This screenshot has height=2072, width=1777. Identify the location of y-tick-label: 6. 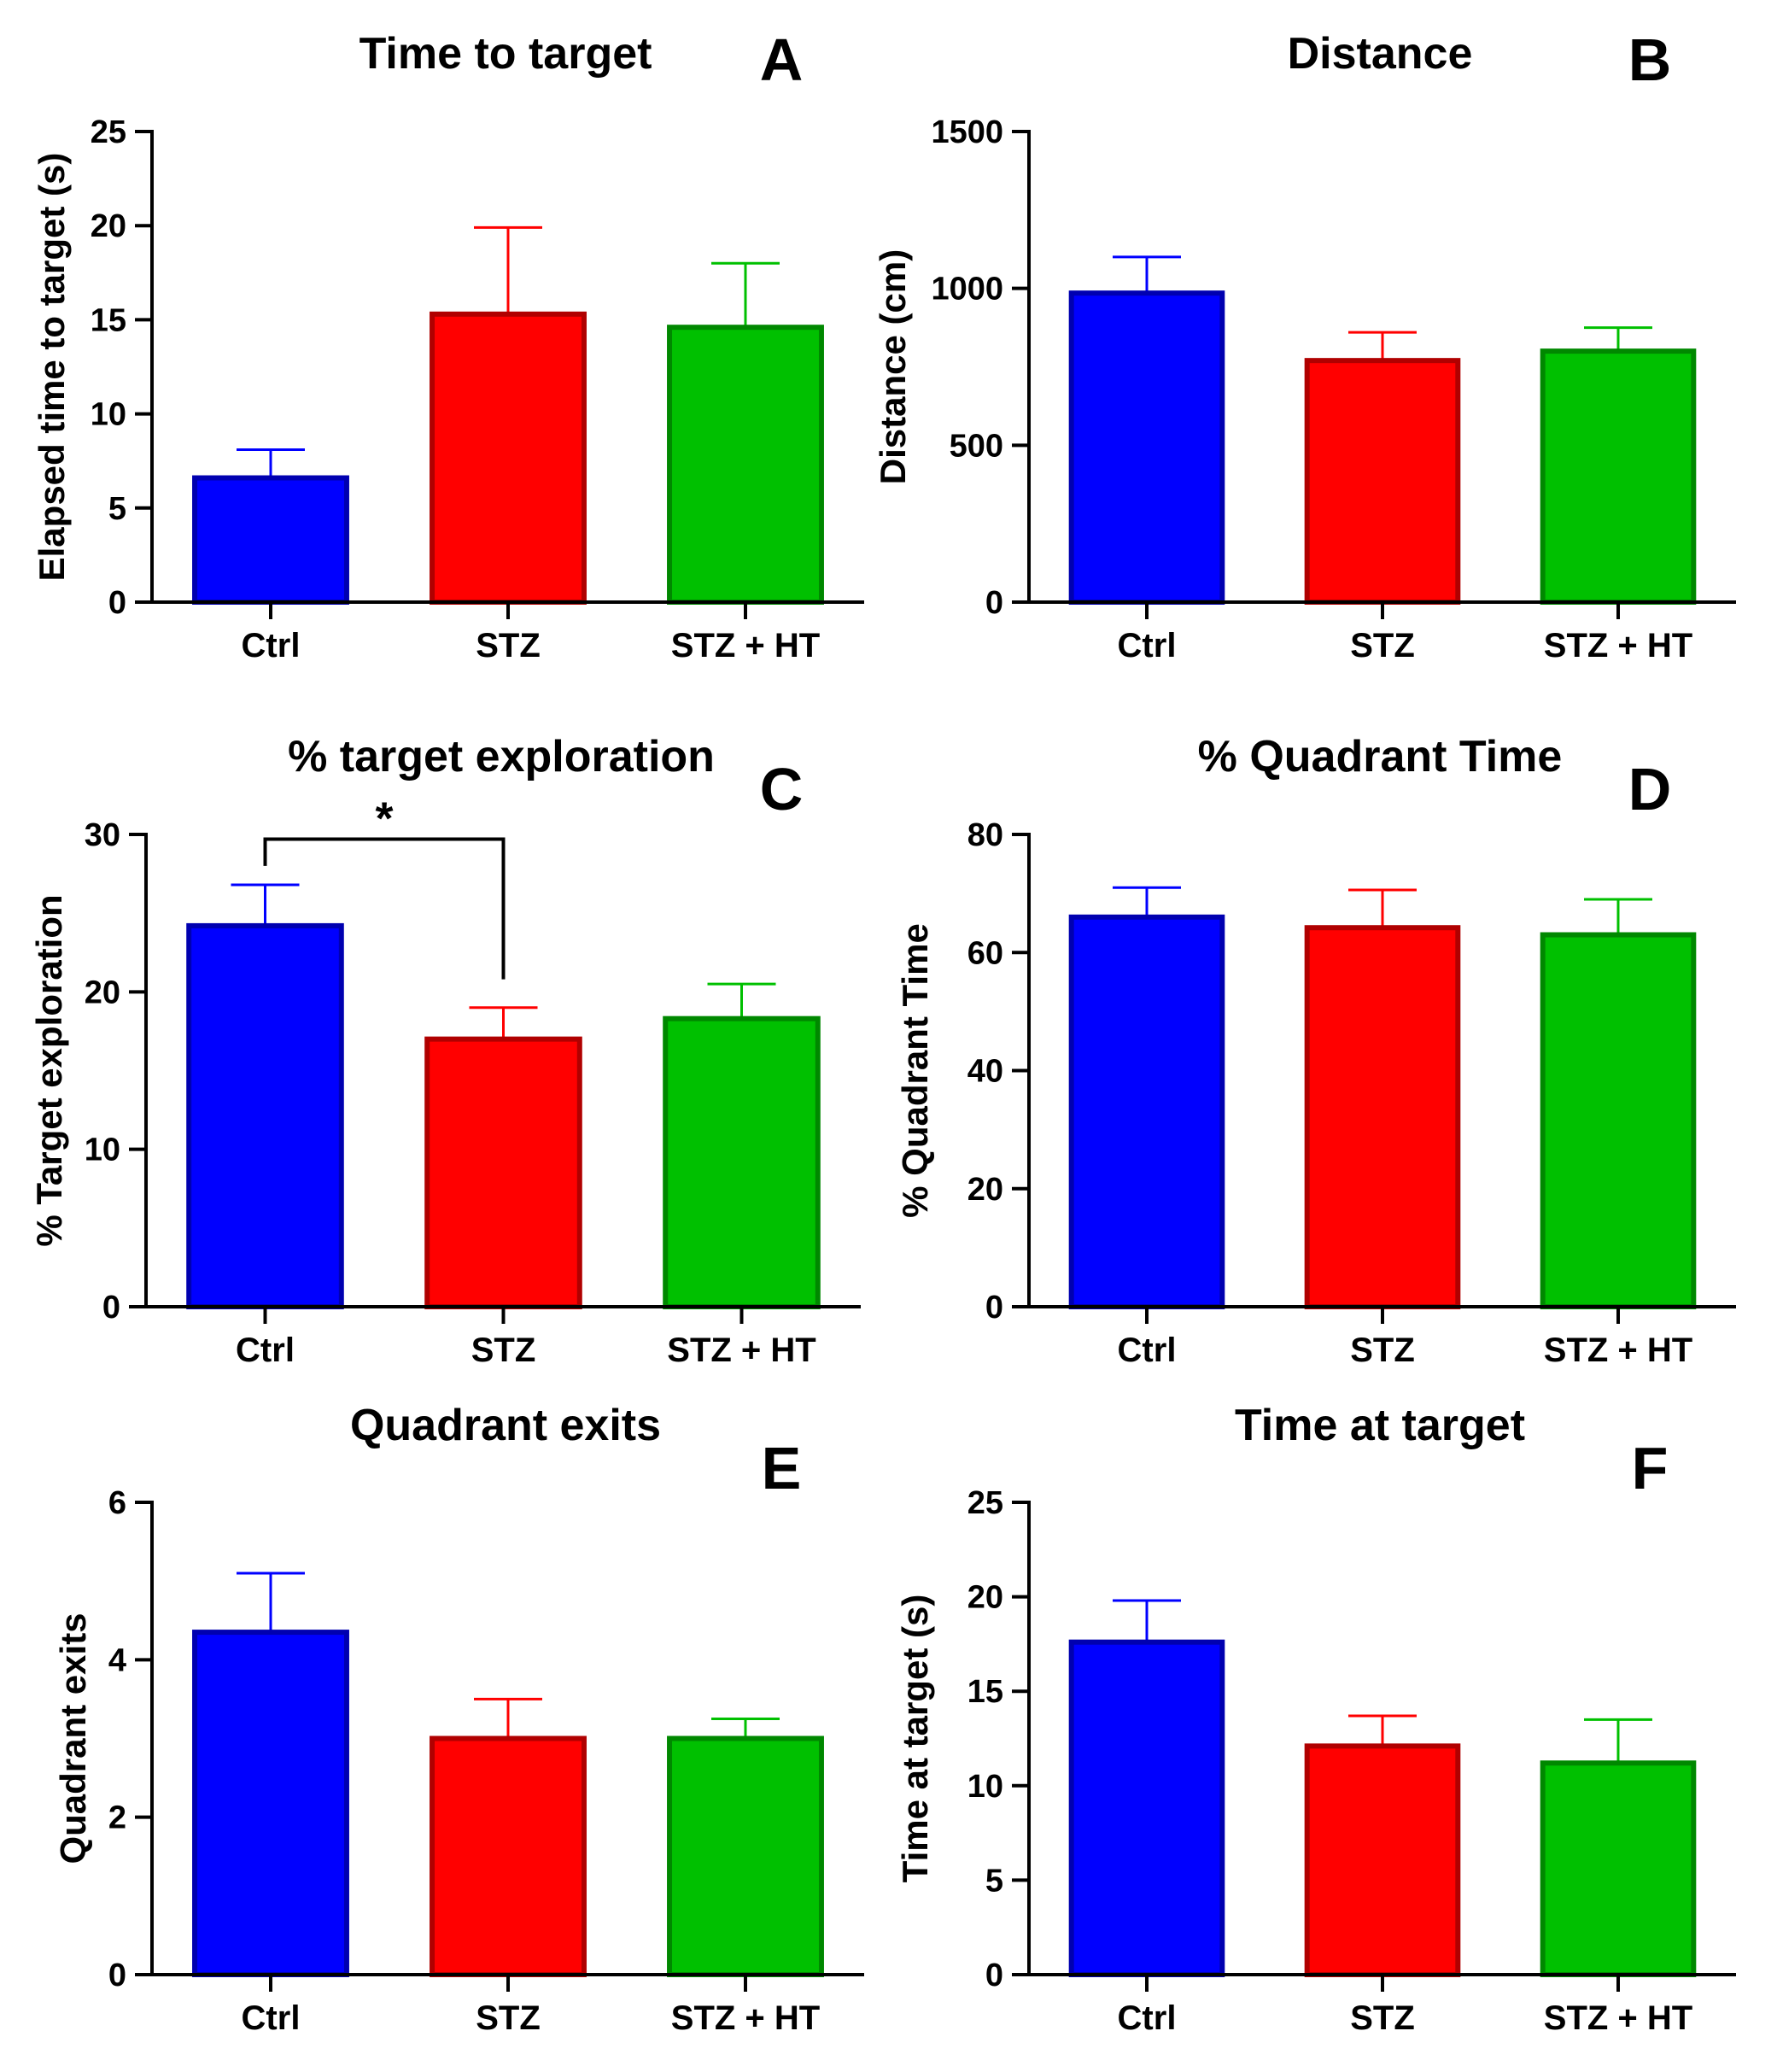
(117, 1503).